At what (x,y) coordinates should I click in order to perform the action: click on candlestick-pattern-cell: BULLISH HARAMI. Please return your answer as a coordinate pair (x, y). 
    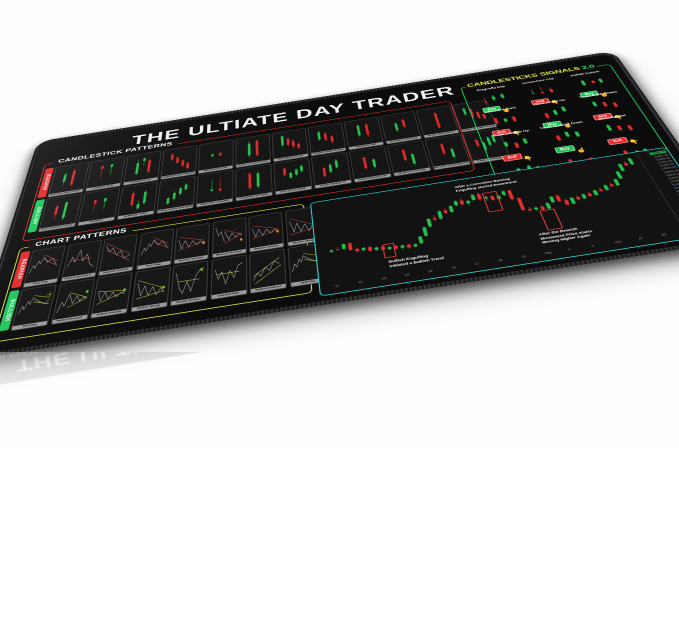
    Looking at the image, I should click on (293, 176).